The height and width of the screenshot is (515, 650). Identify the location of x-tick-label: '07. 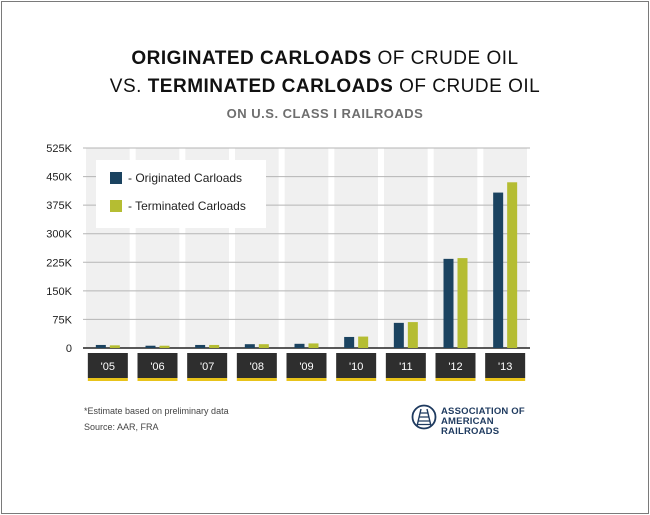
(207, 367).